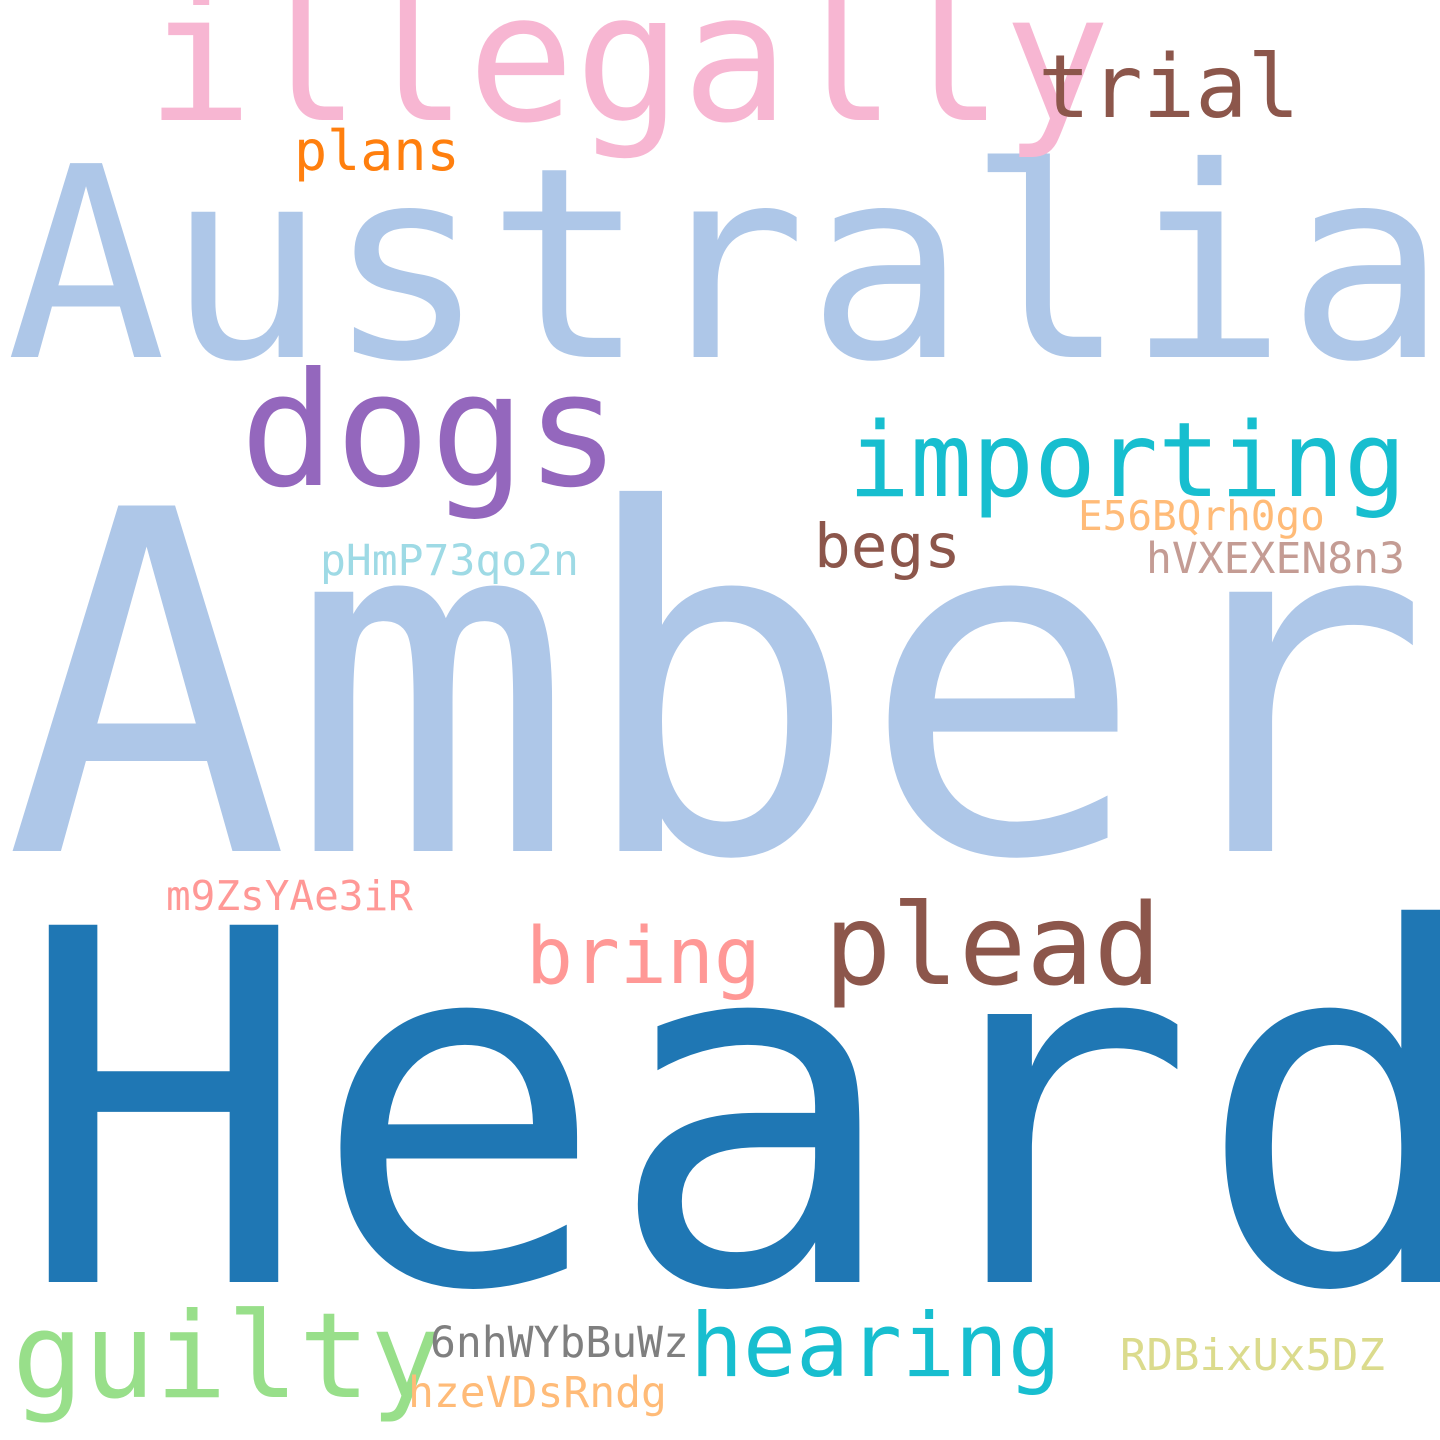 Image resolution: width=1440 pixels, height=1440 pixels. What do you see at coordinates (1201, 516) in the screenshot?
I see `word-e56bqrh0go: E56BQrh0go` at bounding box center [1201, 516].